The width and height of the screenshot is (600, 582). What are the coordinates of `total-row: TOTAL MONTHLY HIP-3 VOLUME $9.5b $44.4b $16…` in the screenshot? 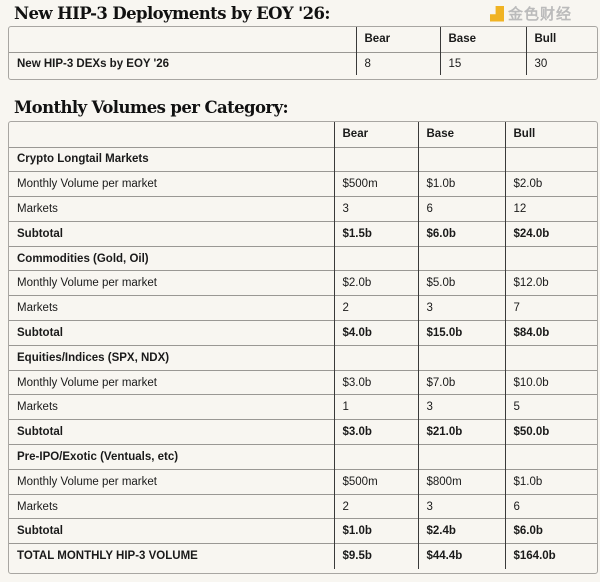 It's located at (303, 556).